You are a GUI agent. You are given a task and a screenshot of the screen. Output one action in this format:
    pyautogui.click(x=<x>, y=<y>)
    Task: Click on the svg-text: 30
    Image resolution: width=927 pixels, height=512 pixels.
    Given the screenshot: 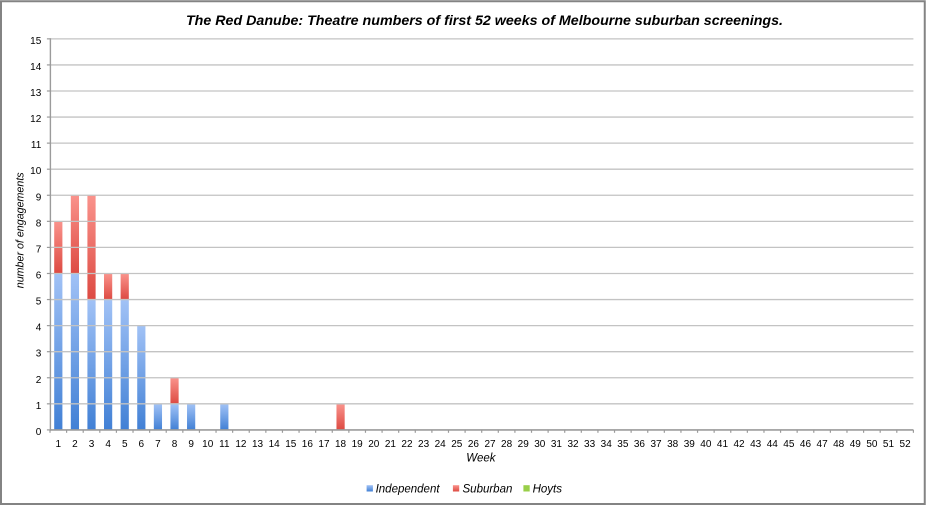 What is the action you would take?
    pyautogui.click(x=540, y=444)
    